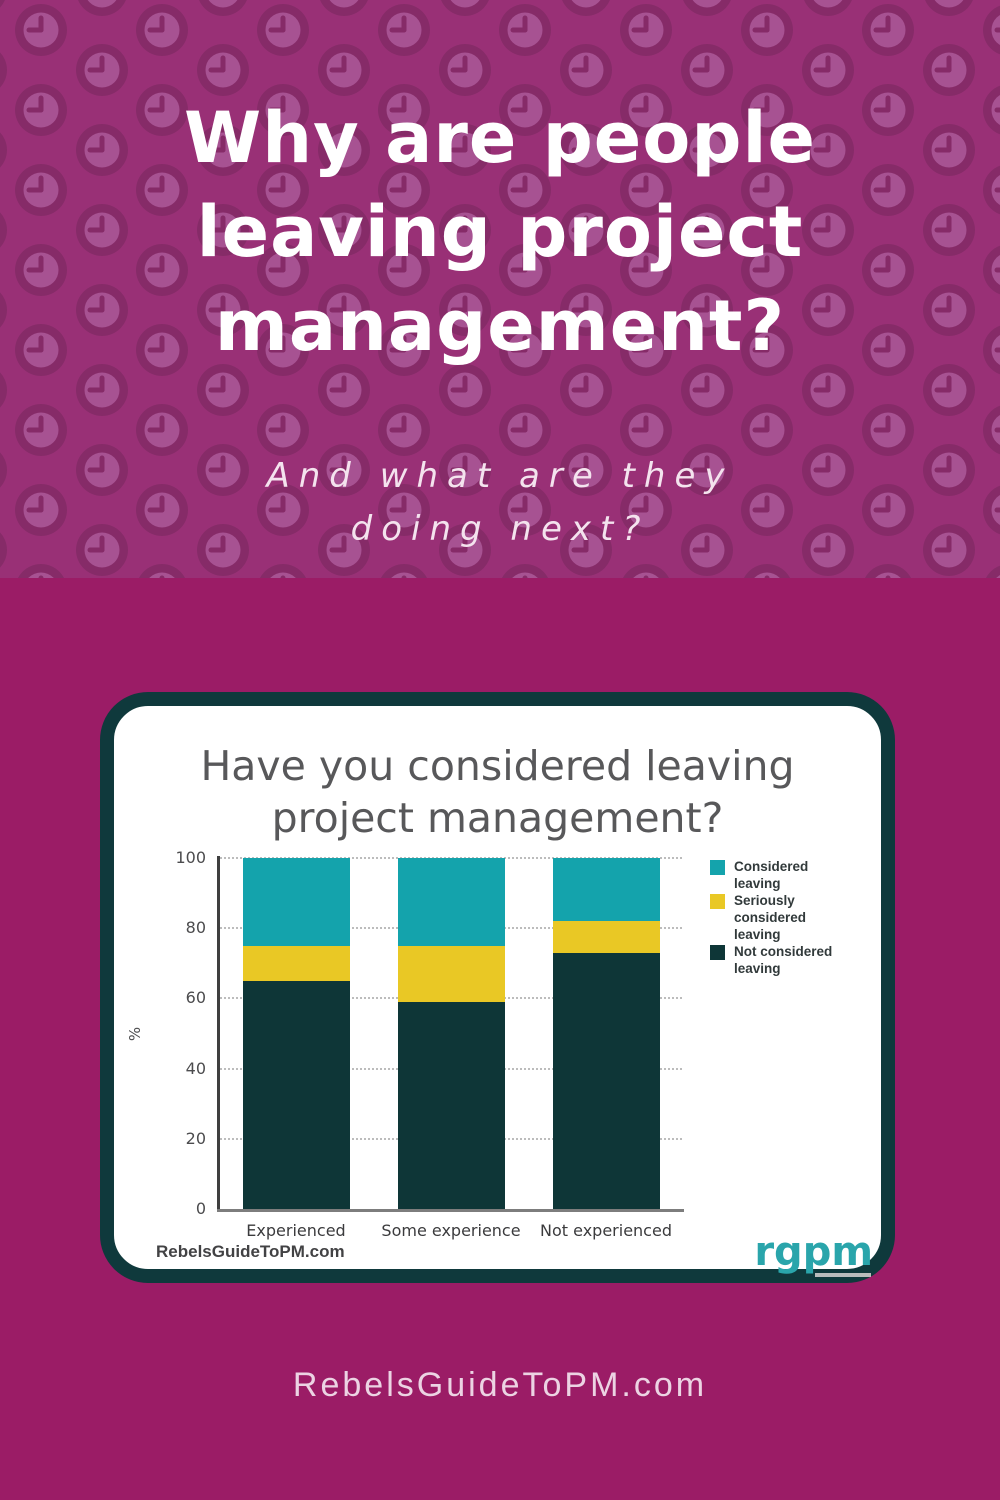  I want to click on card-watermark-url: RebelsGuideToPM.com, so click(250, 1251).